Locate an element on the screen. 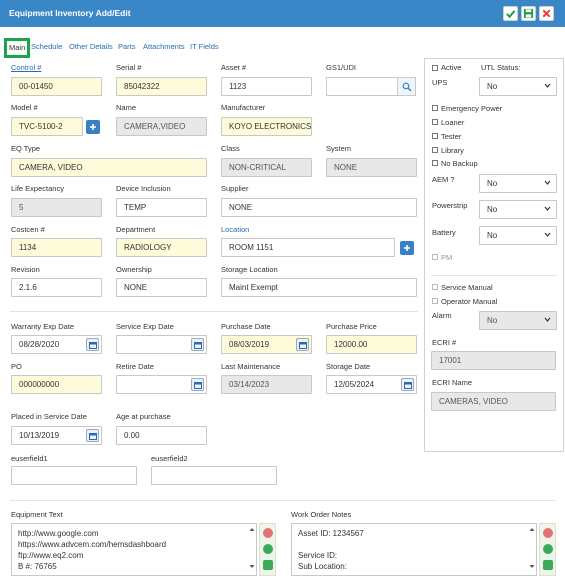  aem-select: No is located at coordinates (518, 183).